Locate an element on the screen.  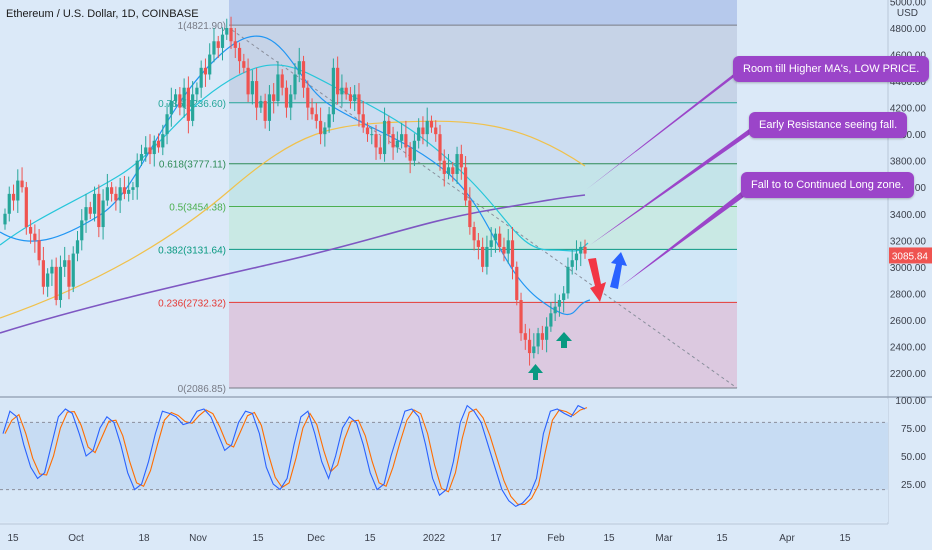
time-tick-label: 18 is located at coordinates (144, 538).